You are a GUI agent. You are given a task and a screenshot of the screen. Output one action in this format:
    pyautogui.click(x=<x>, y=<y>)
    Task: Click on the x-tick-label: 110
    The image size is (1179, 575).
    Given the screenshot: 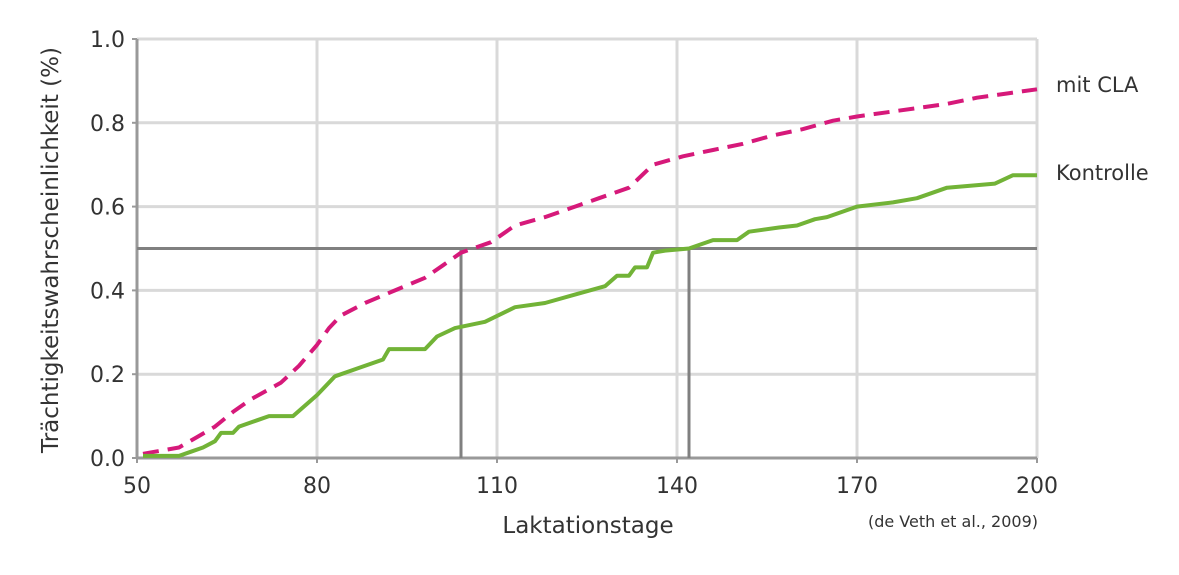 What is the action you would take?
    pyautogui.click(x=497, y=486)
    